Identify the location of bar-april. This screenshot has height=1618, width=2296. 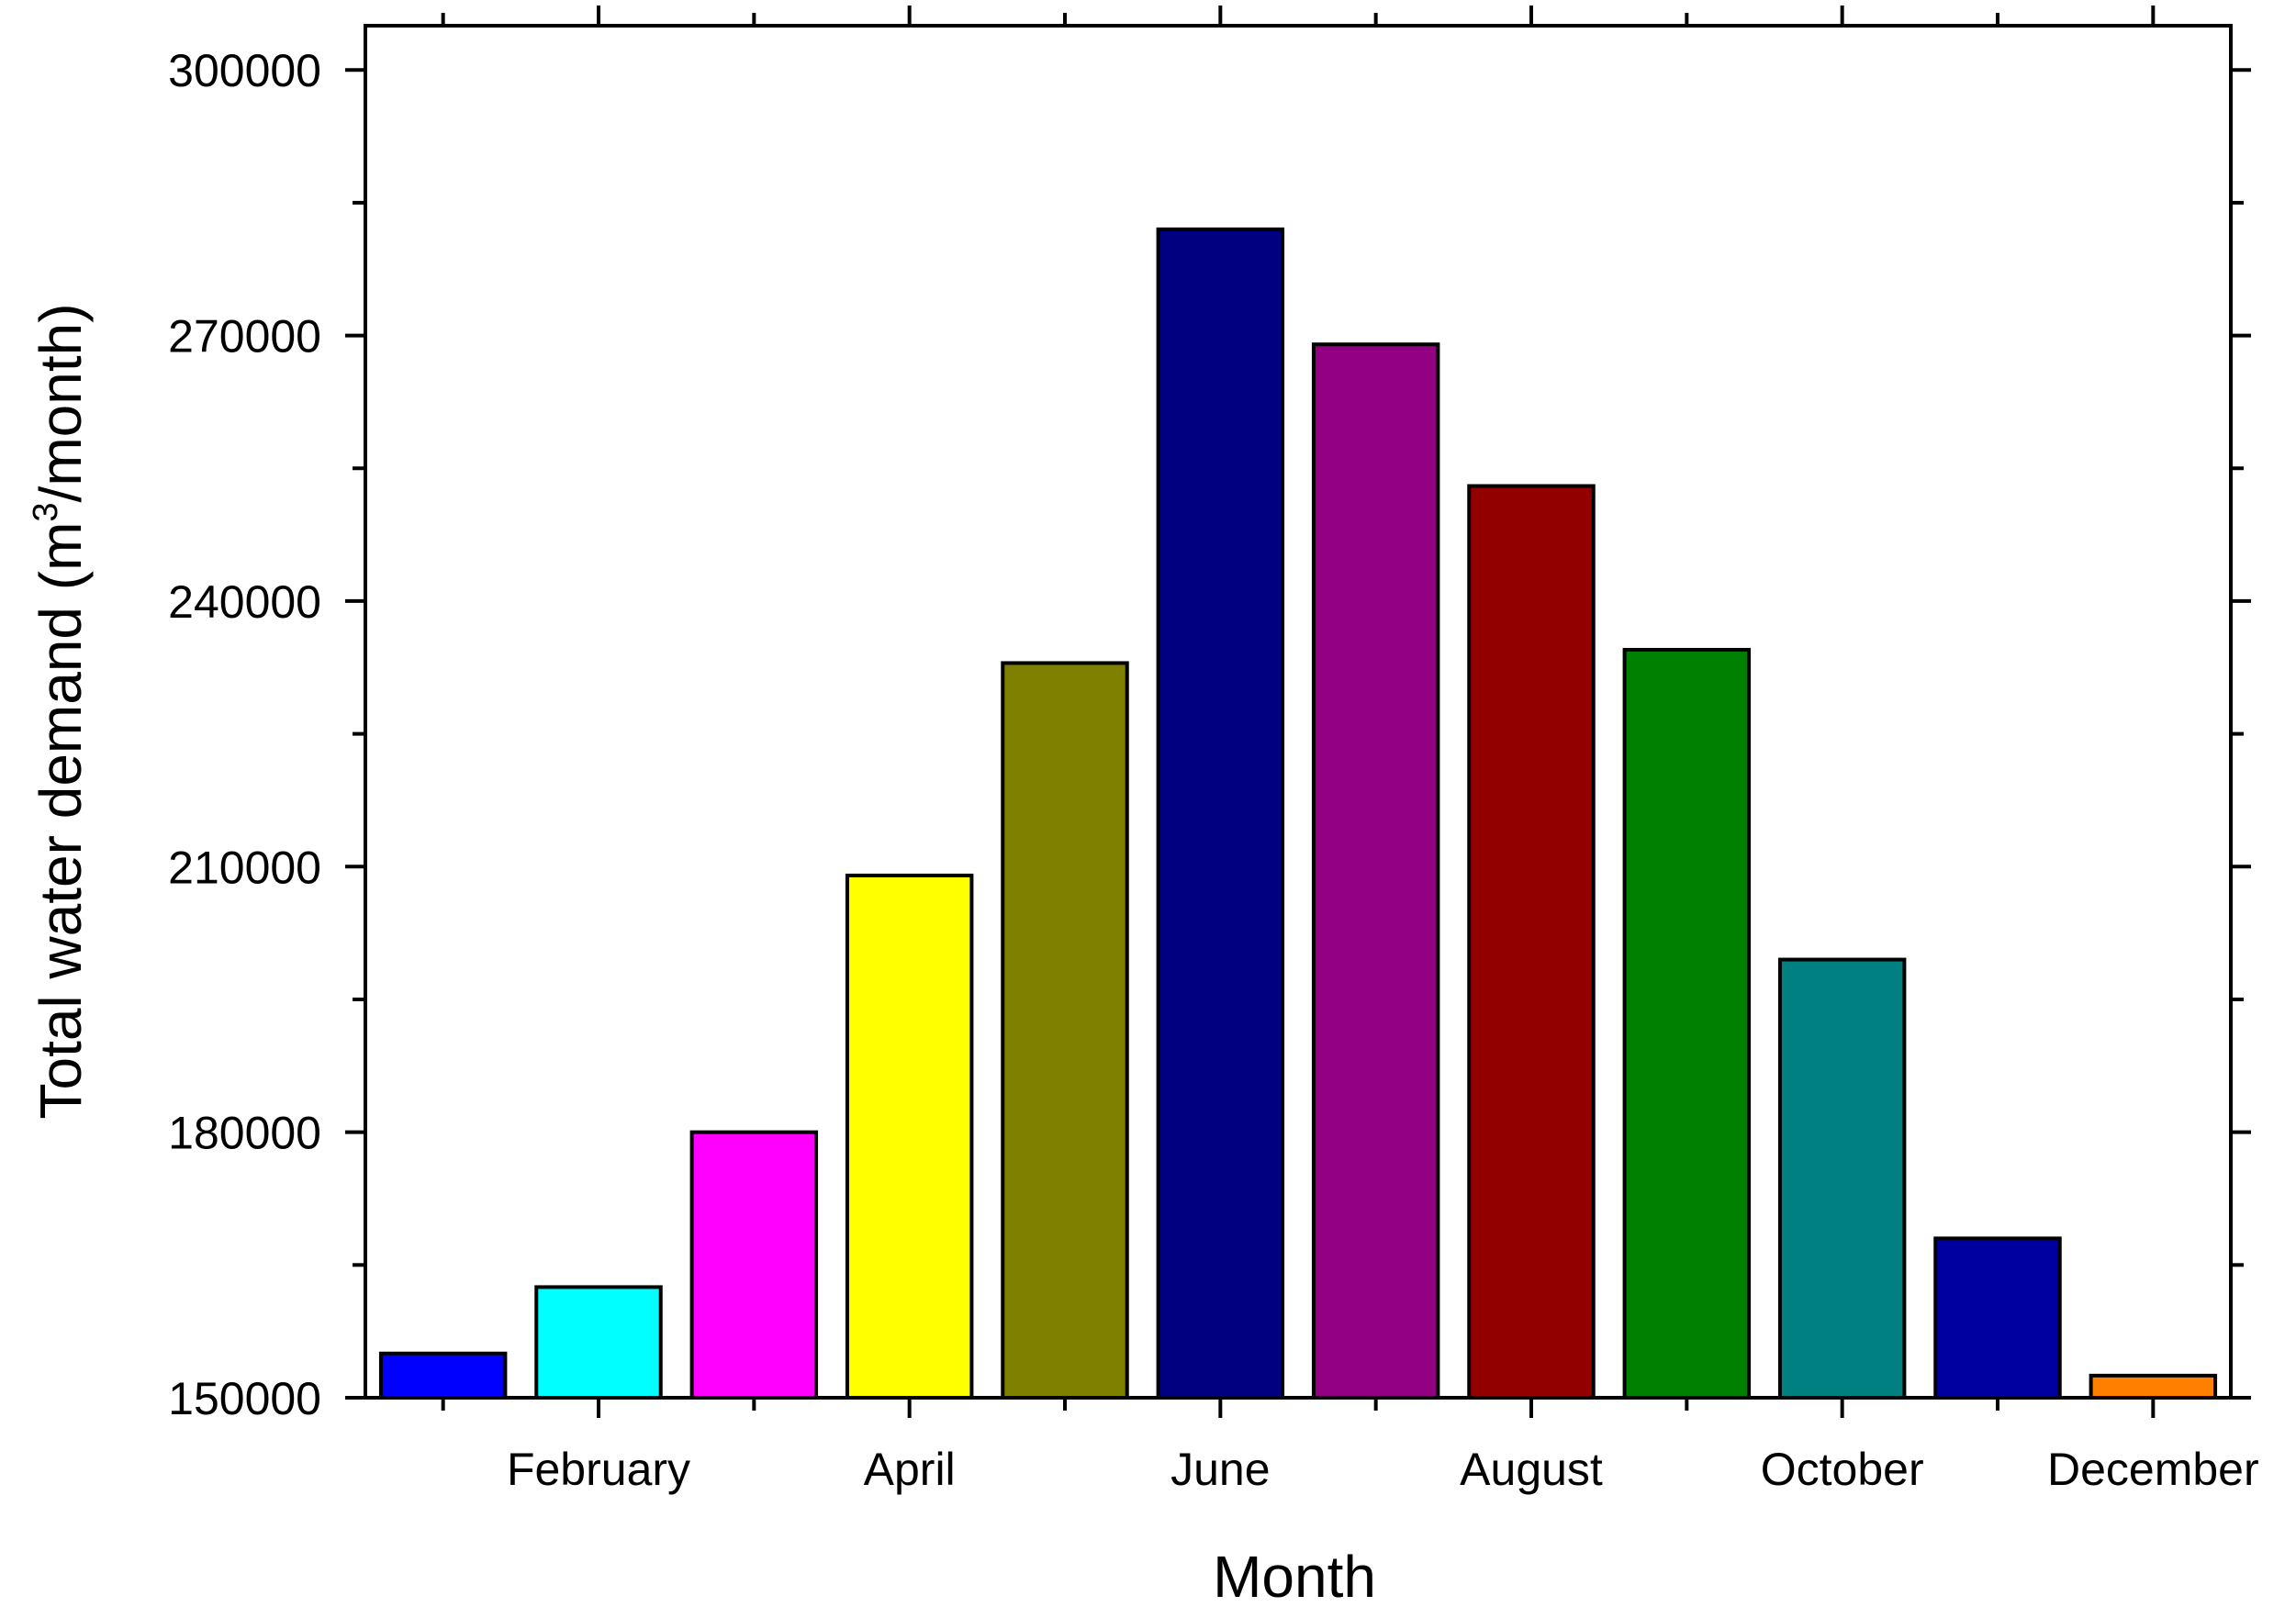
(909, 1136).